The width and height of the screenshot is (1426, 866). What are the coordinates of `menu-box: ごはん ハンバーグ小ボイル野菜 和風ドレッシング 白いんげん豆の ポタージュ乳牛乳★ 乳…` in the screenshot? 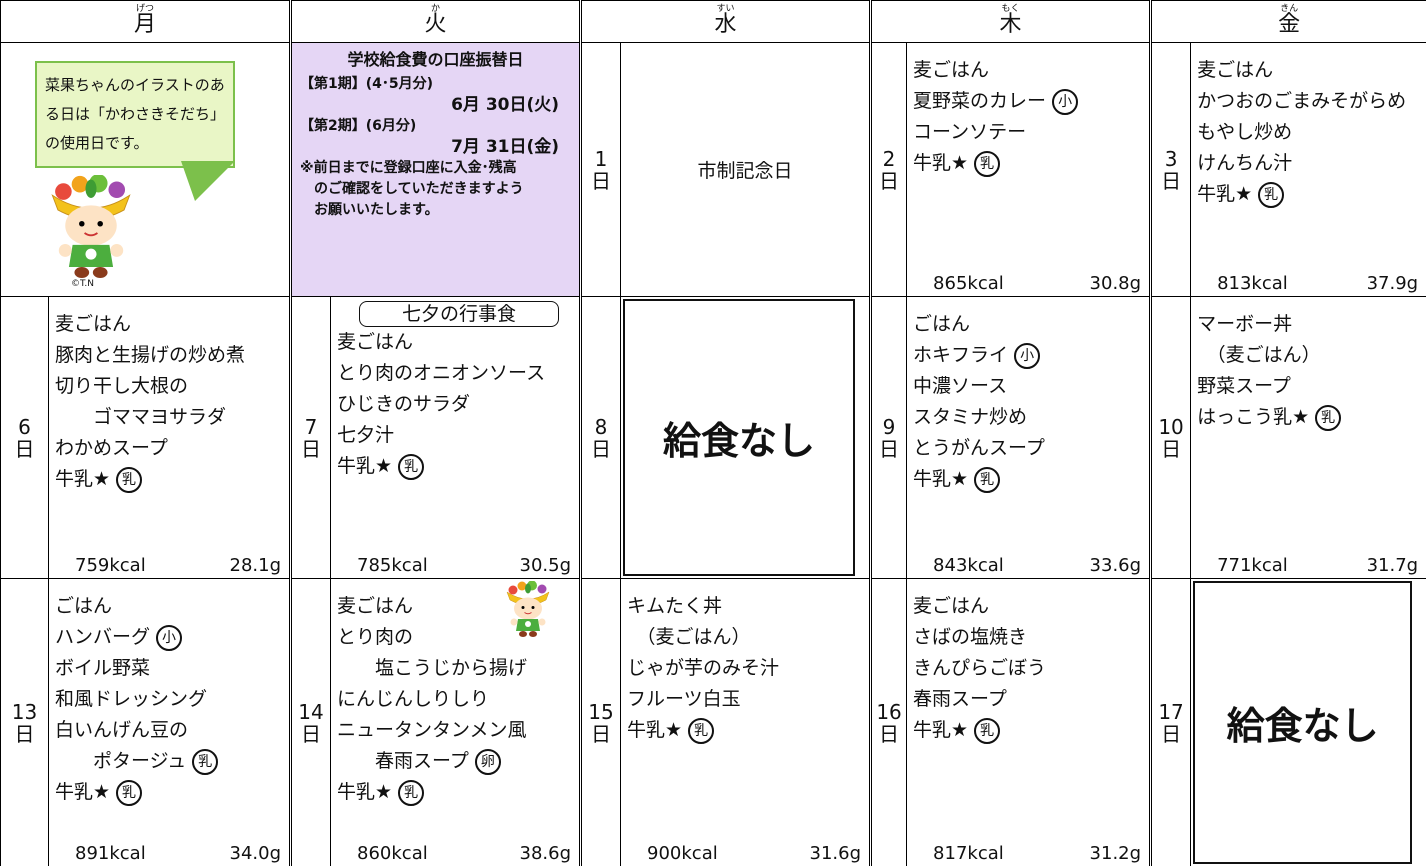 It's located at (169, 722).